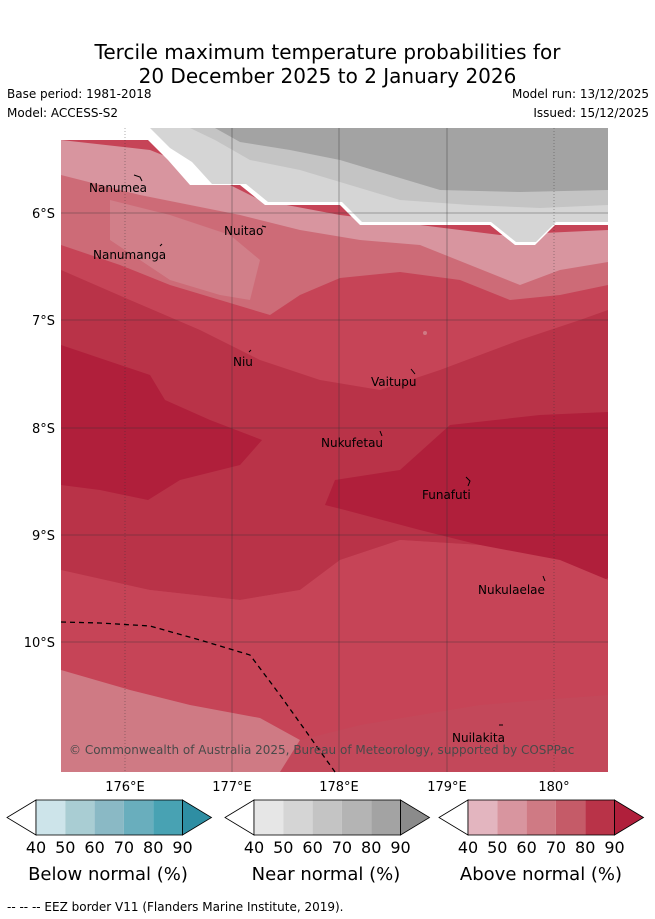  Describe the element at coordinates (413, 371) in the screenshot. I see `vaitupu-island` at that location.